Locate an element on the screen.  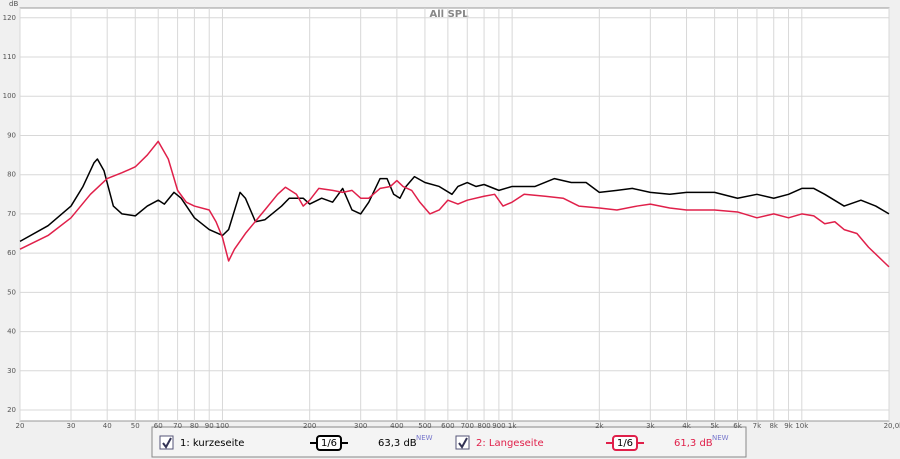
x-tick-label: 50 is located at coordinates (135, 426).